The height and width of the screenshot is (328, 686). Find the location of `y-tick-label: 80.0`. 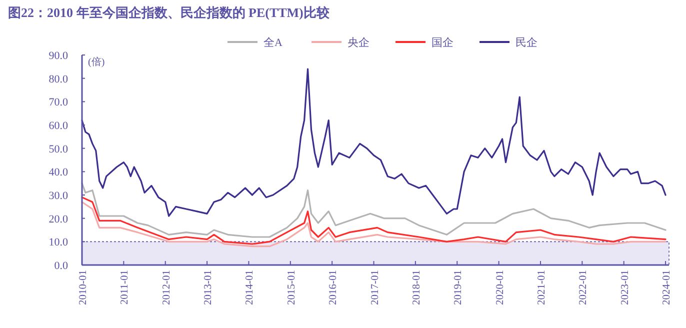

y-tick-label: 80.0 is located at coordinates (58, 79).